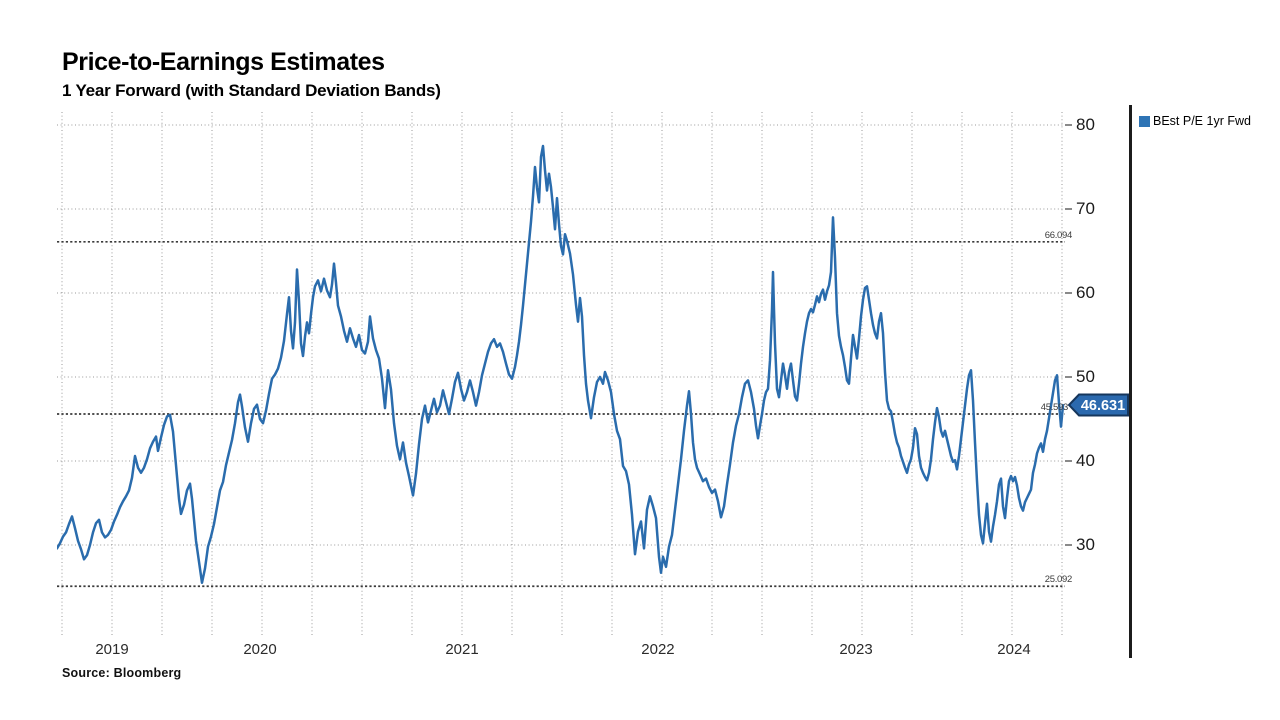 The height and width of the screenshot is (720, 1280). I want to click on source-label: Source: Bloomberg, so click(122, 673).